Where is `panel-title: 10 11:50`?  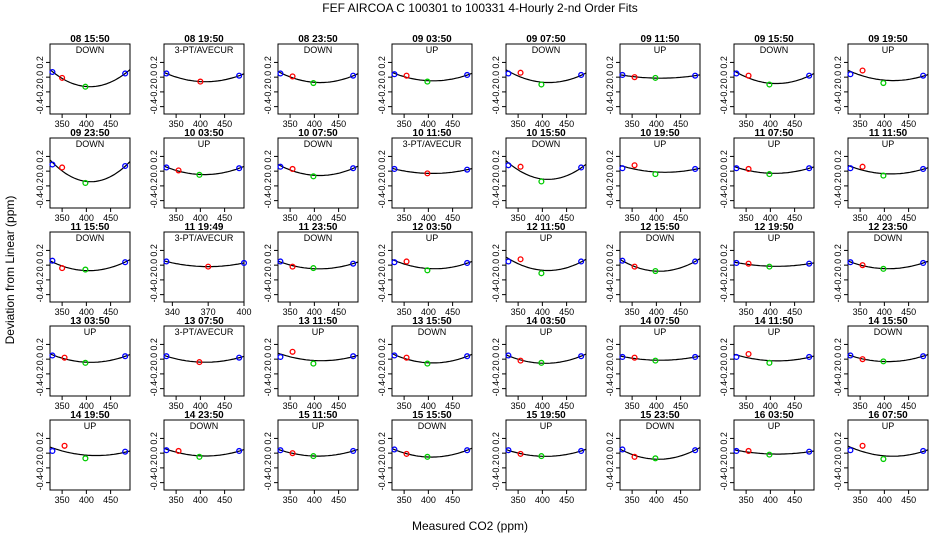 panel-title: 10 11:50 is located at coordinates (432, 133).